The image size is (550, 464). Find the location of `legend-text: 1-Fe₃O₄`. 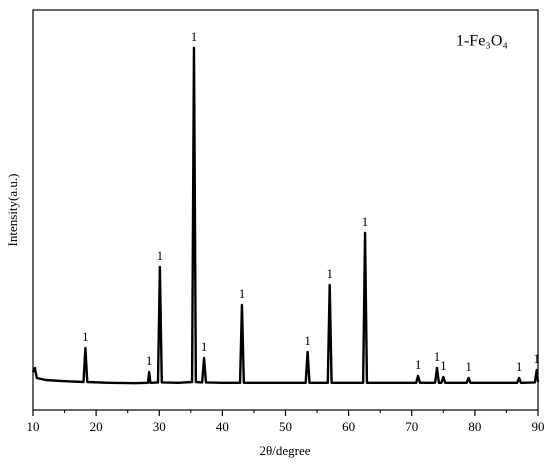

legend-text: 1-Fe₃O₄ is located at coordinates (482, 41).